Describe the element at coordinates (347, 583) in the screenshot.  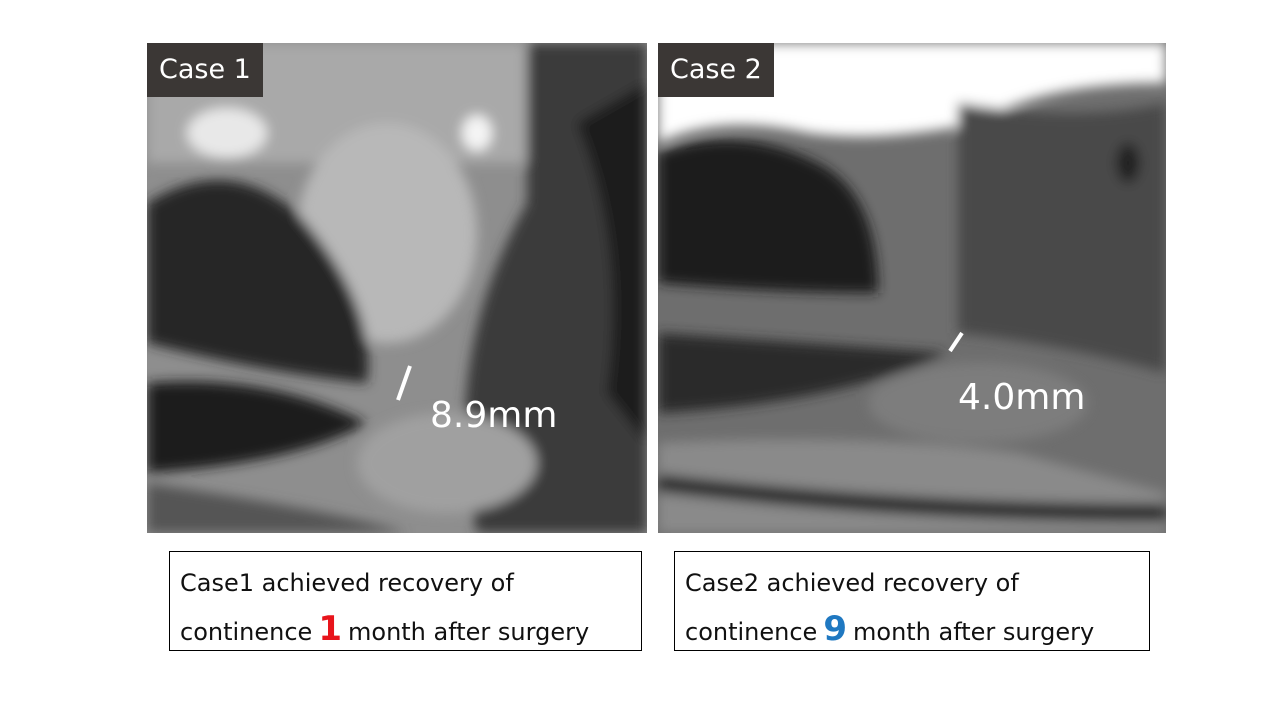
I see `caption-line: Case1 achieved recovery of` at that location.